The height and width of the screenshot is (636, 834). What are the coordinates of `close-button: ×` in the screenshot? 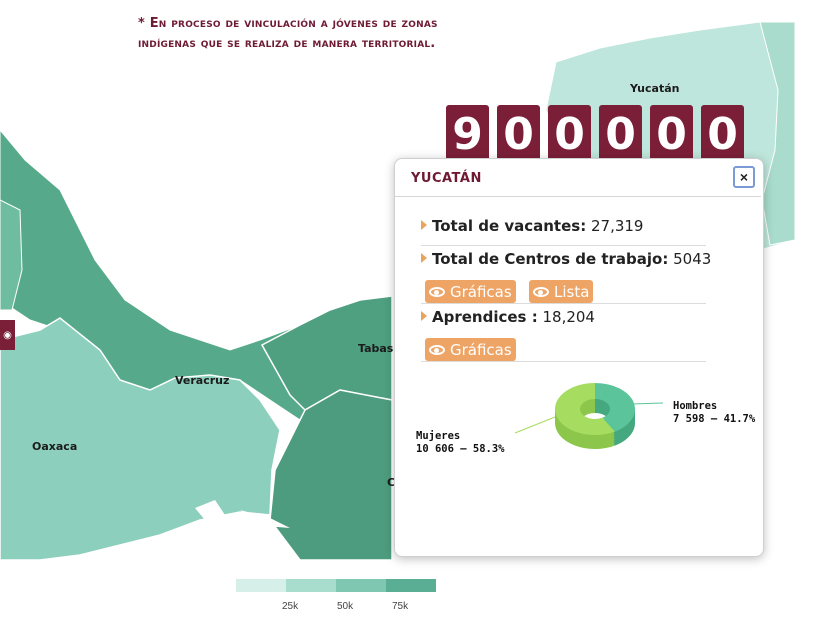 It's located at (744, 177).